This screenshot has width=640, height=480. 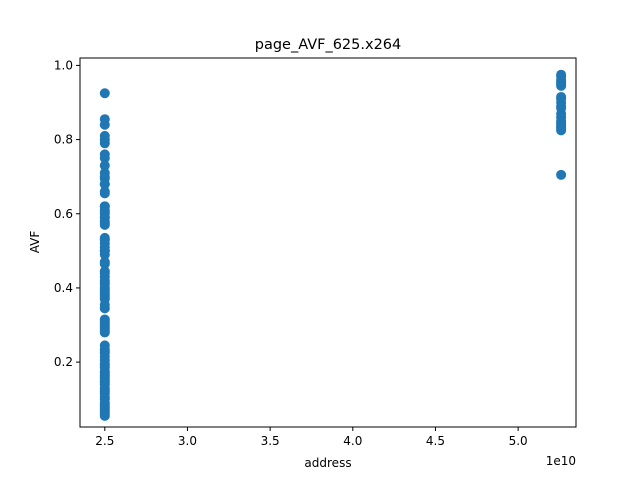 What do you see at coordinates (561, 461) in the screenshot?
I see `x-axis-offset-label: 1e10` at bounding box center [561, 461].